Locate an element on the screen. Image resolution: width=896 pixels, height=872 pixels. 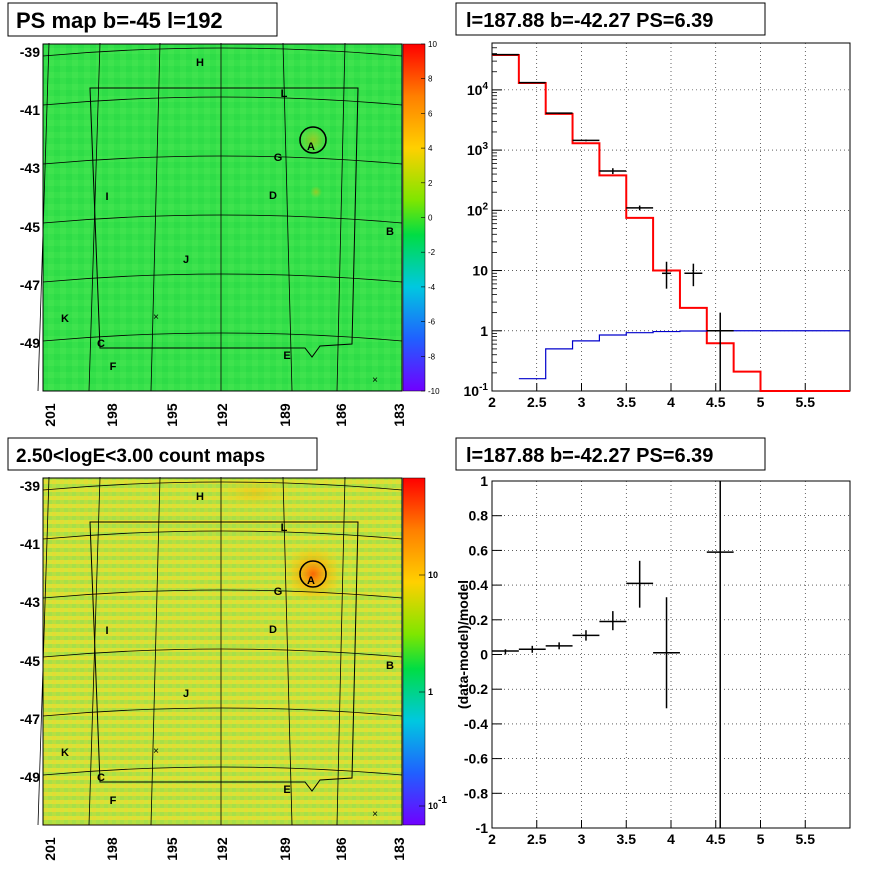
color-bar-label: -2 is located at coordinates (432, 252).